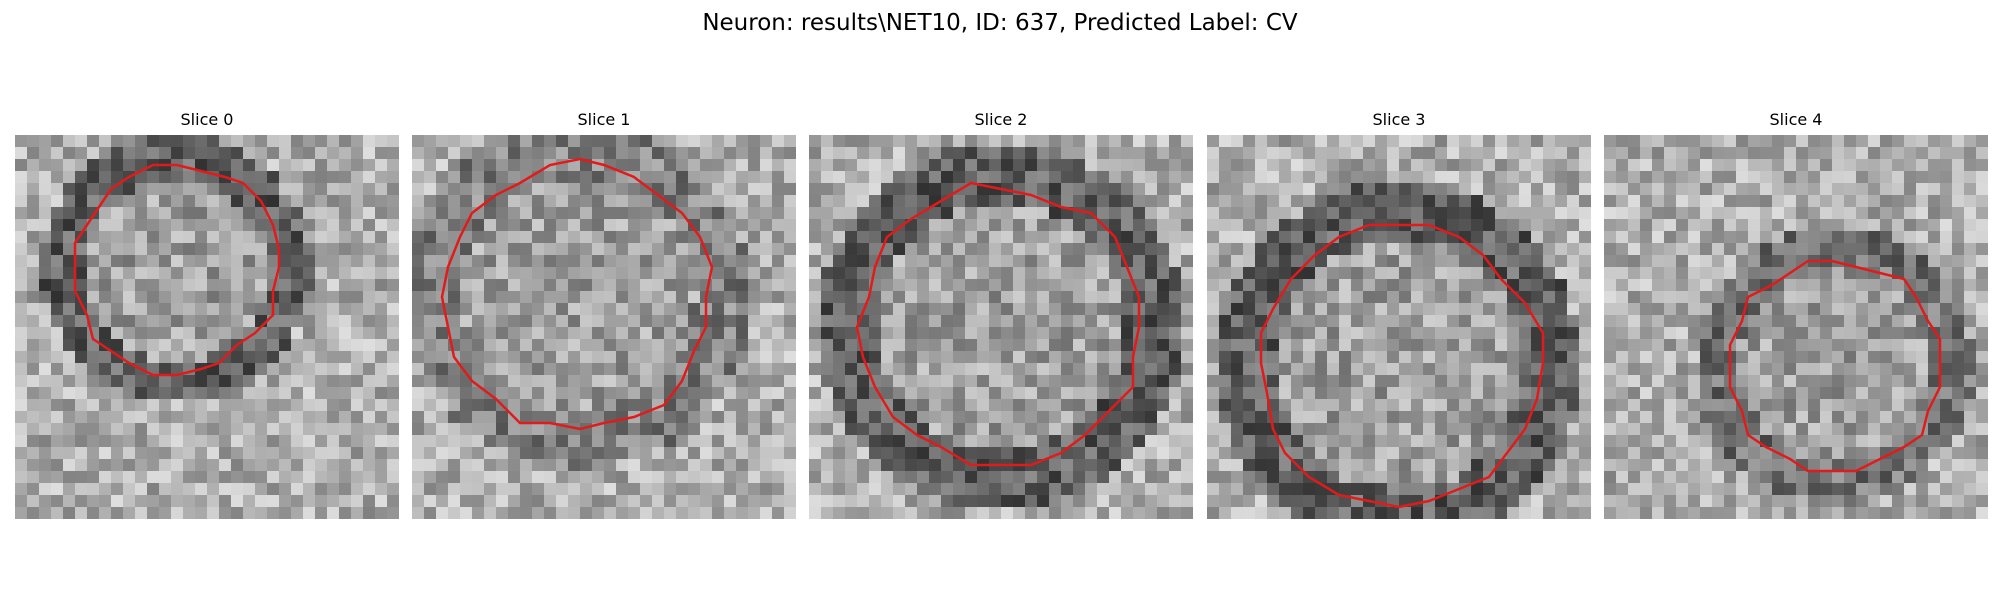 Image resolution: width=2000 pixels, height=600 pixels. What do you see at coordinates (1001, 120) in the screenshot?
I see `slice-title: Slice 2` at bounding box center [1001, 120].